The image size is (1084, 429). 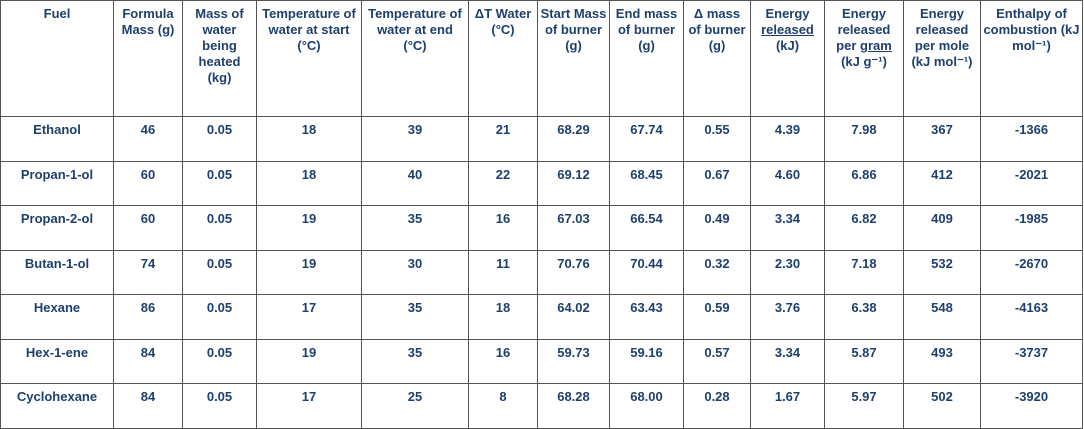 What do you see at coordinates (717, 183) in the screenshot?
I see `value-cell: 0.67` at bounding box center [717, 183].